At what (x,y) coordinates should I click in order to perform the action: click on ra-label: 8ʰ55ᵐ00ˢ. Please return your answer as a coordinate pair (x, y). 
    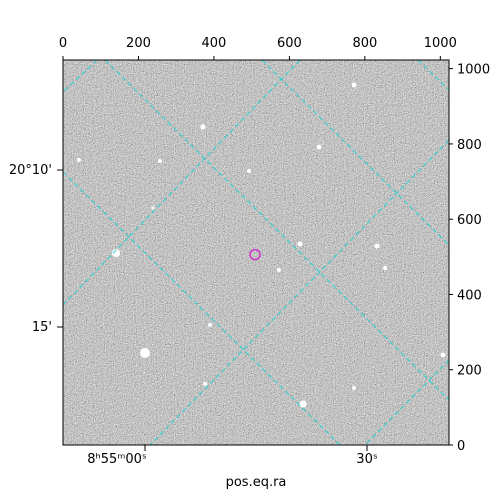
    Looking at the image, I should click on (117, 459).